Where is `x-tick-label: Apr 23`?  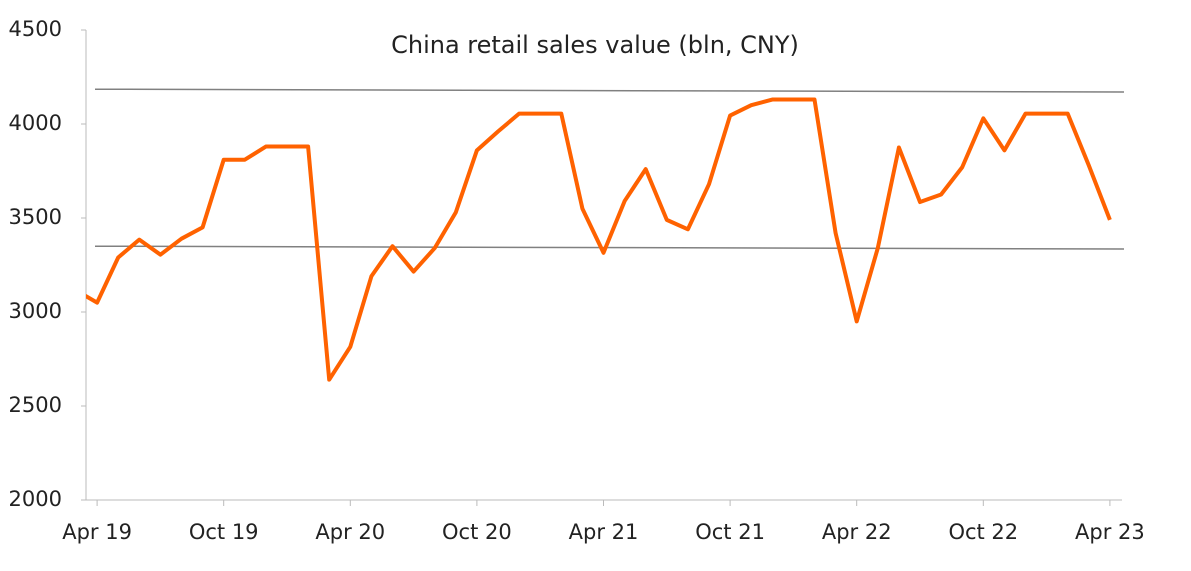
x-tick-label: Apr 23 is located at coordinates (1110, 532).